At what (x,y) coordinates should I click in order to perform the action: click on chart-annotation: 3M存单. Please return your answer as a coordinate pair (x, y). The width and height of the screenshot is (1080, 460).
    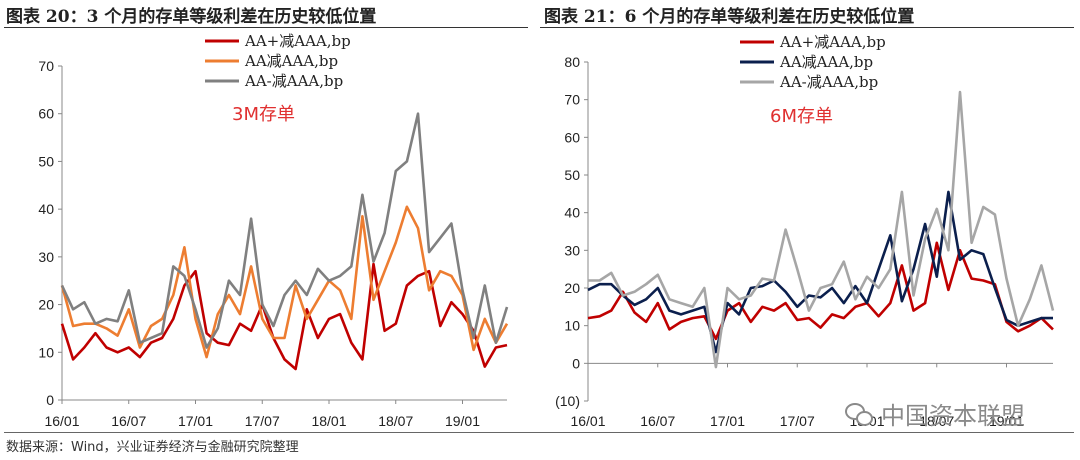
    Looking at the image, I should click on (263, 114).